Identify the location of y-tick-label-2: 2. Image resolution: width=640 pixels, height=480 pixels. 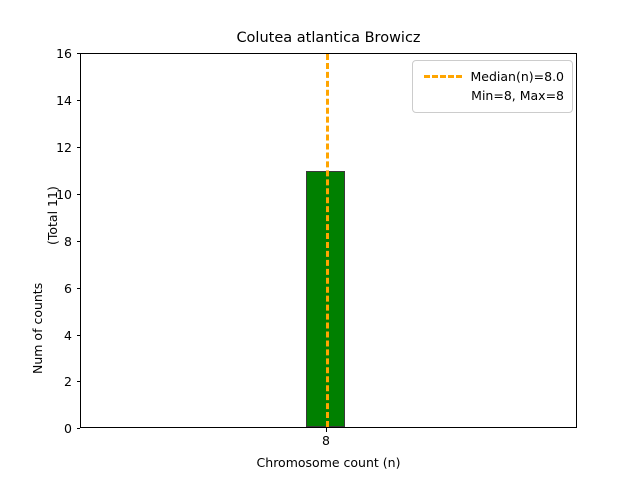
(68, 382).